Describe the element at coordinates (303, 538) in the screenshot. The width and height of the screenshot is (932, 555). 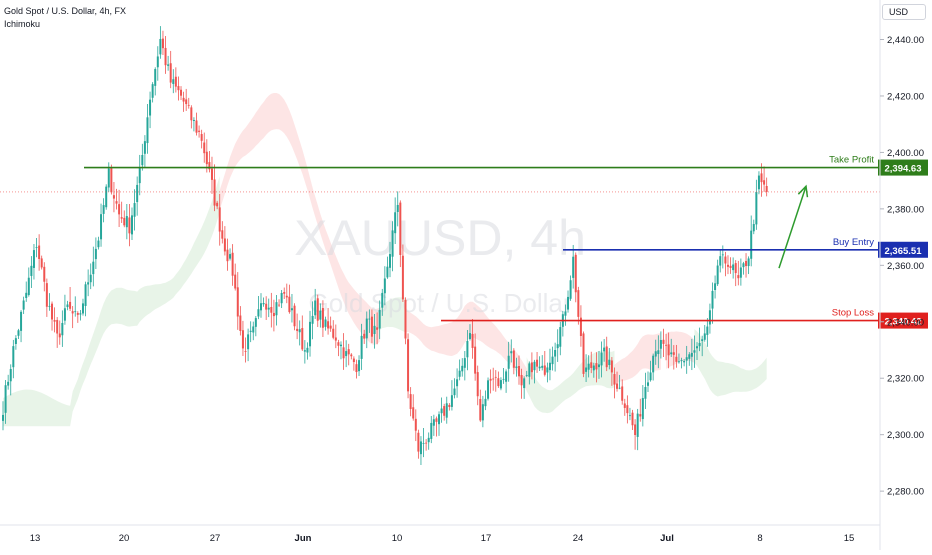
I see `time-tick-label: Jun` at that location.